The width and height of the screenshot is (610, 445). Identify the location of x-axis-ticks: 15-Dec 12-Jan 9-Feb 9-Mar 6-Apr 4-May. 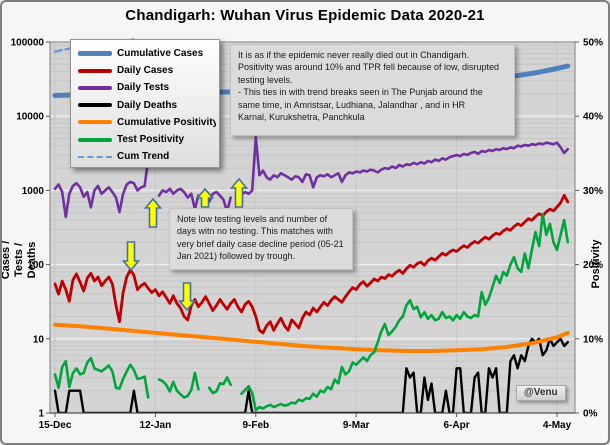
(305, 422).